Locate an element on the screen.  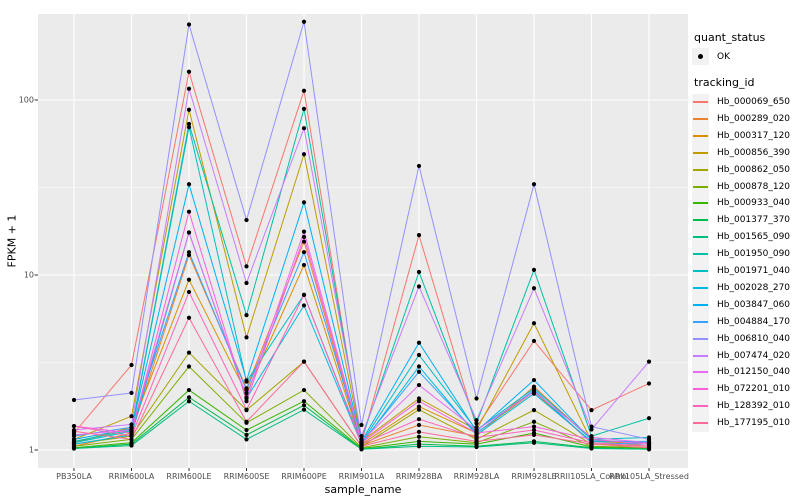
legend-label-Hb_177195_010: Hb_177195_010 is located at coordinates (754, 423).